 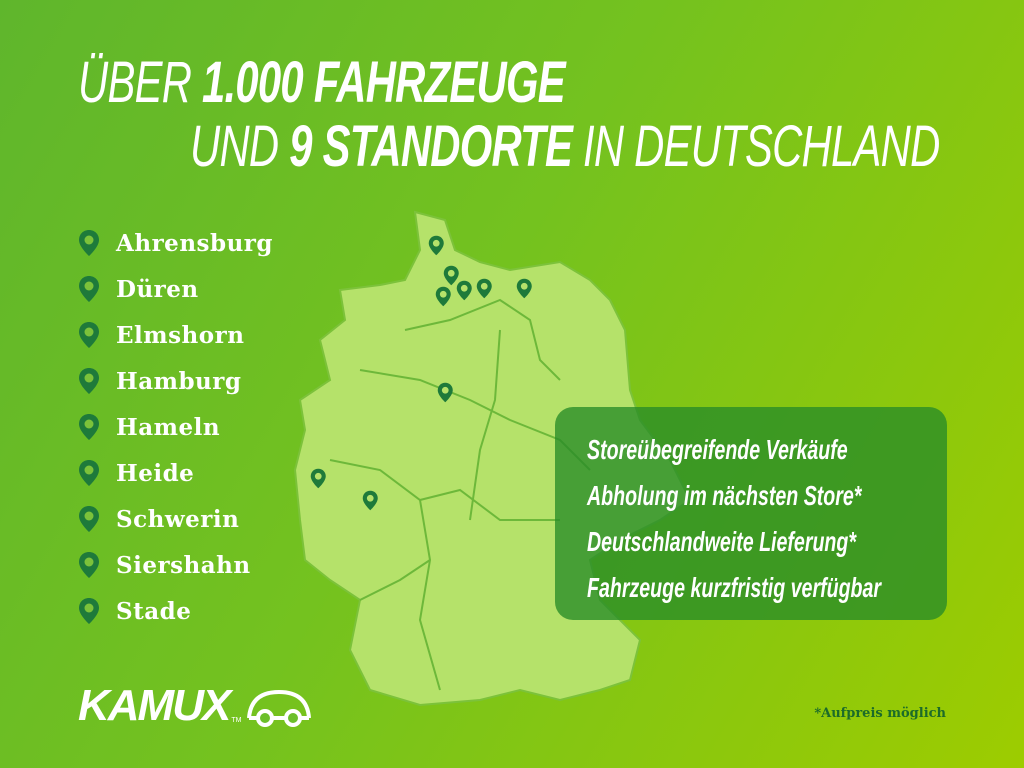 I want to click on headline-text: 1.000 FAHRZEUGE, so click(x=384, y=82).